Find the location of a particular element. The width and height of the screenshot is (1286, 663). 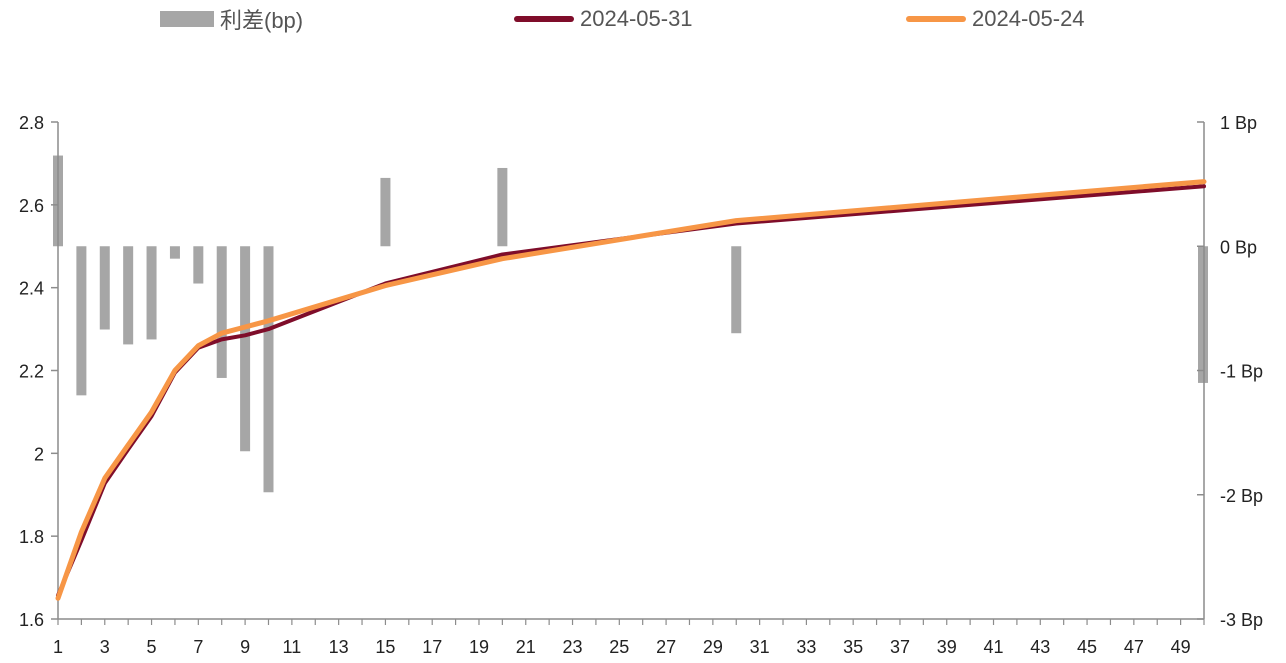

x-axis-tick-label: 15 is located at coordinates (385, 647).